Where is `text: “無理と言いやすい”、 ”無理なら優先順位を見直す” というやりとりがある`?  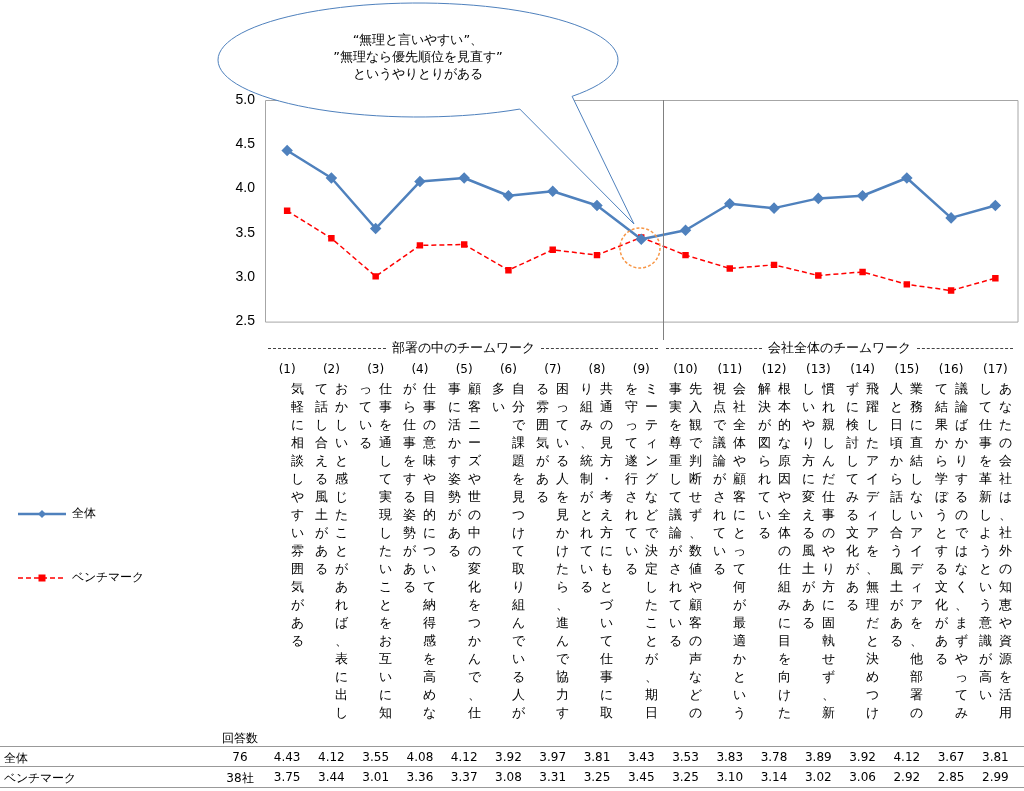 text: “無理と言いやすい”、 ”無理なら優先順位を見直す” というやりとりがある is located at coordinates (418, 56).